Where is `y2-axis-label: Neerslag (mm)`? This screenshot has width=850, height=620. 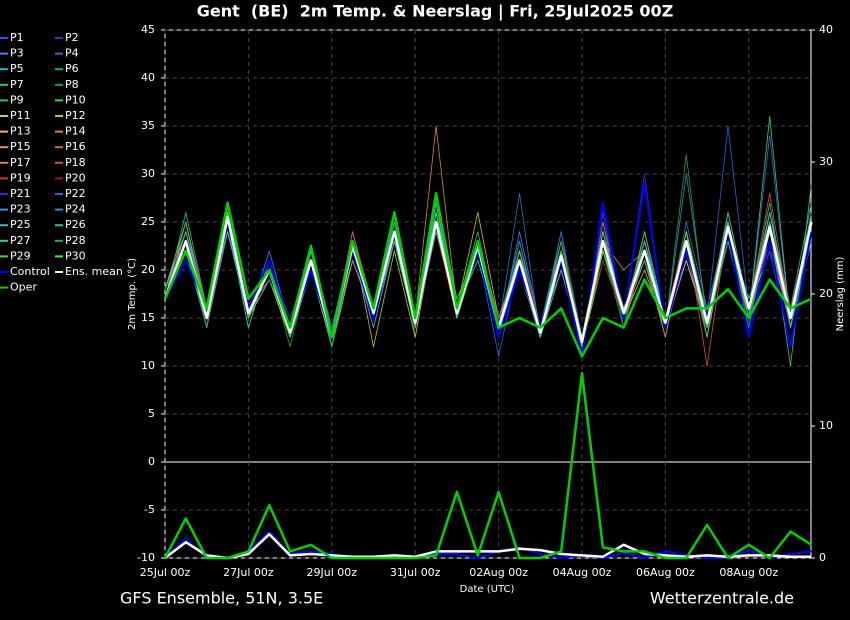 y2-axis-label: Neerslag (mm) is located at coordinates (840, 293).